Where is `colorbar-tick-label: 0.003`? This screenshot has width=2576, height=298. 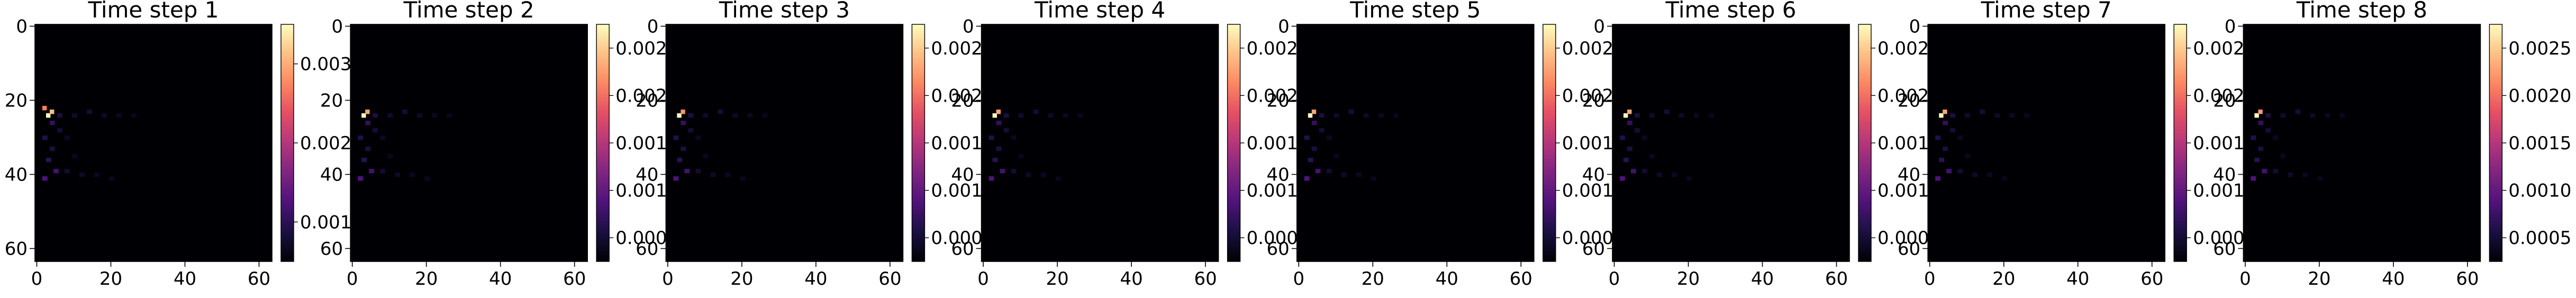 colorbar-tick-label: 0.003 is located at coordinates (325, 64).